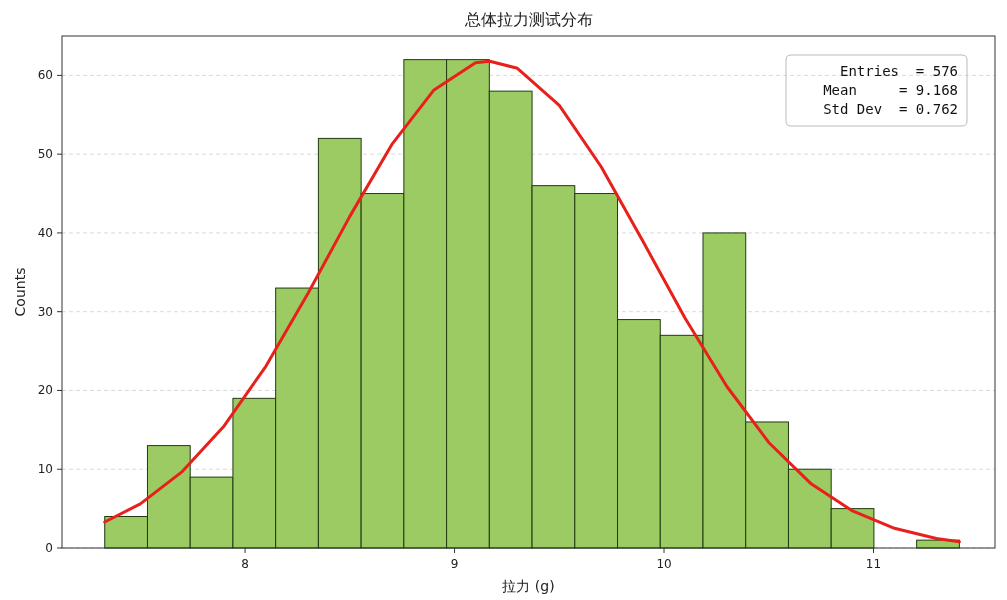 This screenshot has width=1007, height=600. Describe the element at coordinates (873, 564) in the screenshot. I see `x-tick-label: 11` at that location.